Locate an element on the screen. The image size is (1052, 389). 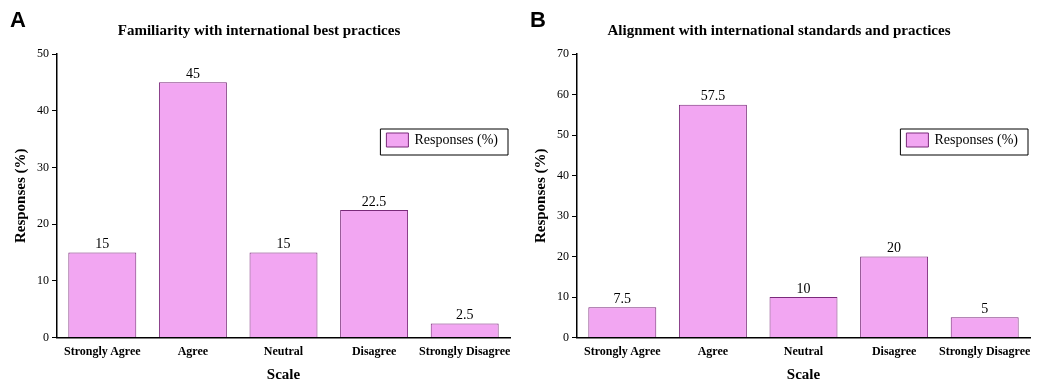
text: B is located at coordinates (538, 20).